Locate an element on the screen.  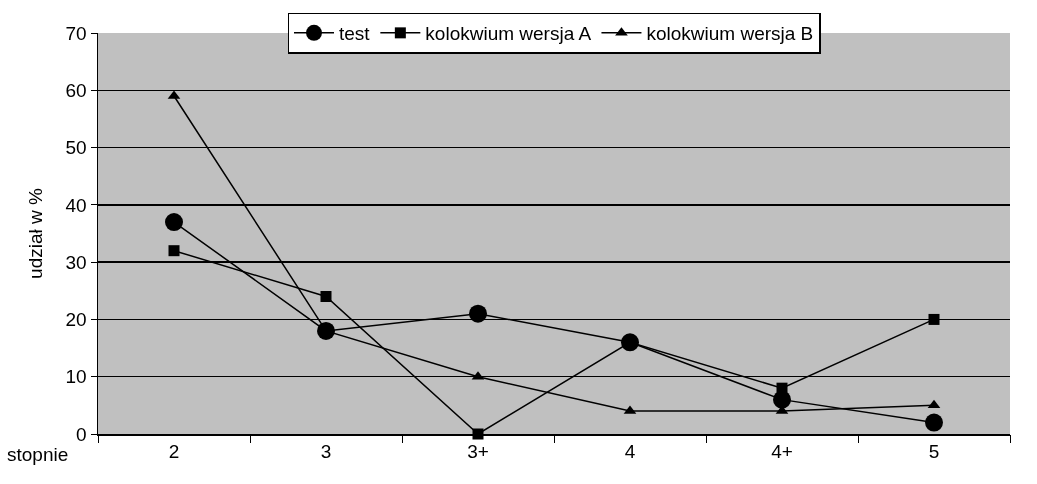
y-tick-label: 0 is located at coordinates (81, 434).